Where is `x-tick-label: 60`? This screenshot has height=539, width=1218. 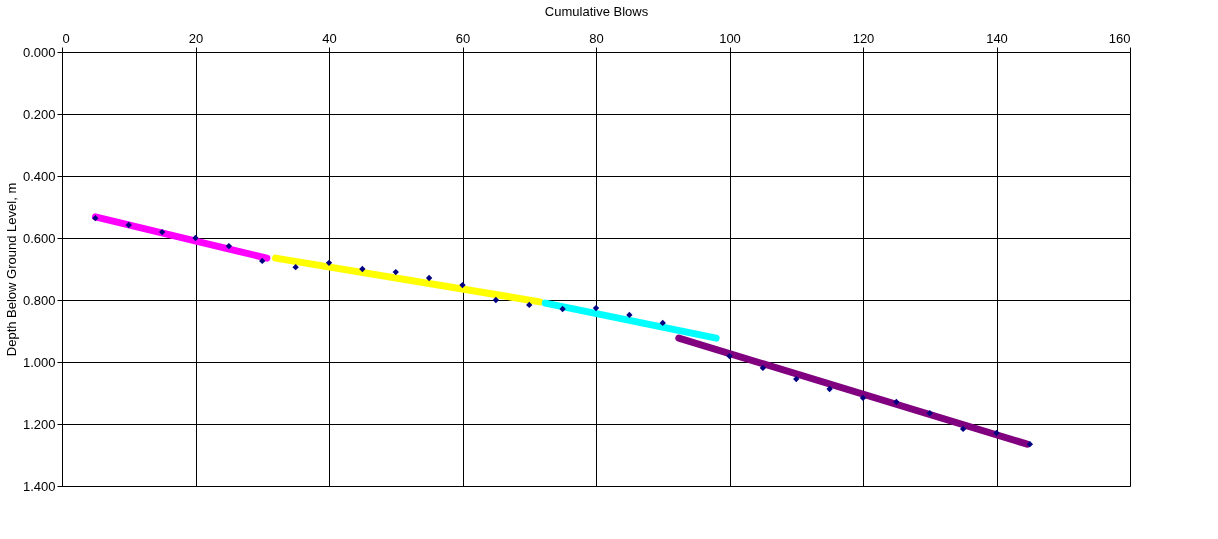
x-tick-label: 60 is located at coordinates (463, 38).